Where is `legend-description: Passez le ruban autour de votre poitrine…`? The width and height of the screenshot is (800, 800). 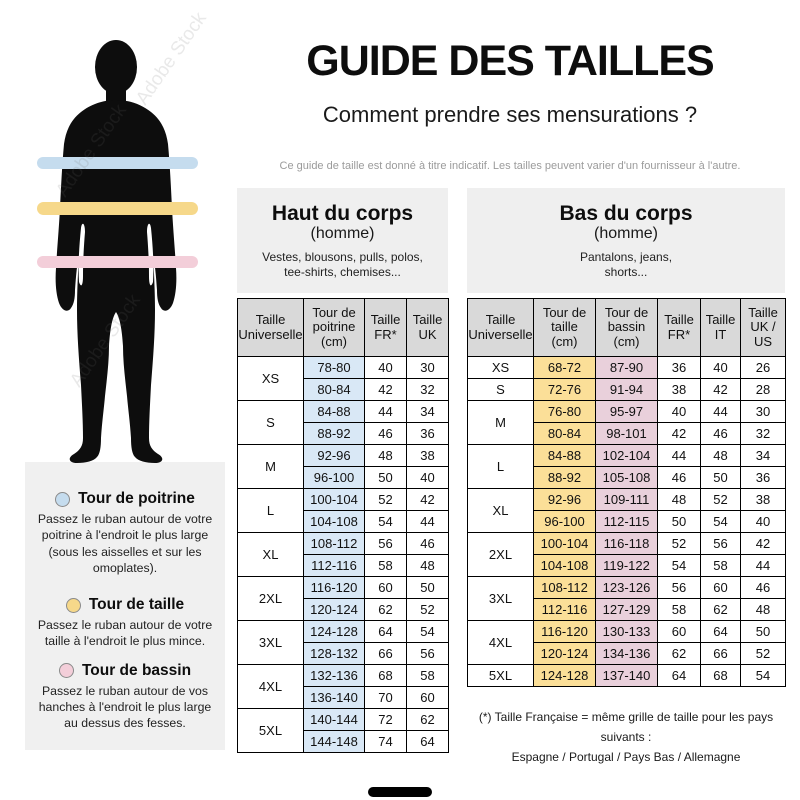
legend-description: Passez le ruban autour de votre poitrine… is located at coordinates (125, 543).